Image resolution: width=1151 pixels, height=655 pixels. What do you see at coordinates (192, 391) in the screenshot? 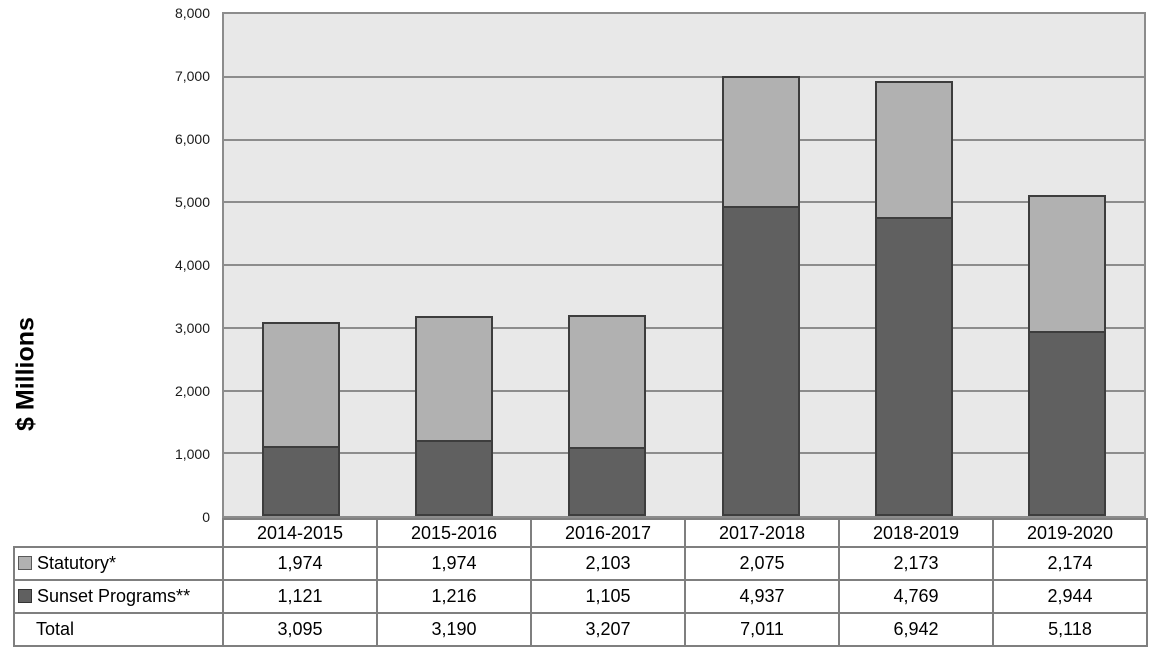
I see `y-tick-label: 2,000` at bounding box center [192, 391].